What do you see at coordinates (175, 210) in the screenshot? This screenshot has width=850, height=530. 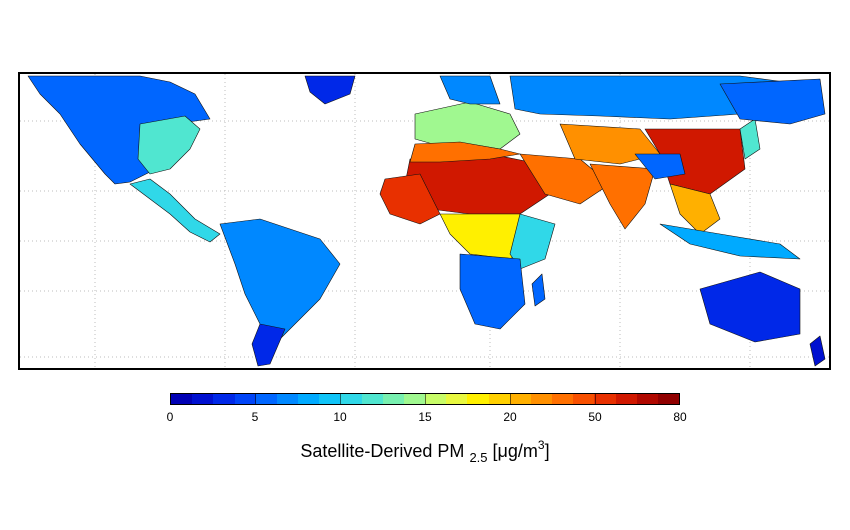 I see `map-region-central-america` at bounding box center [175, 210].